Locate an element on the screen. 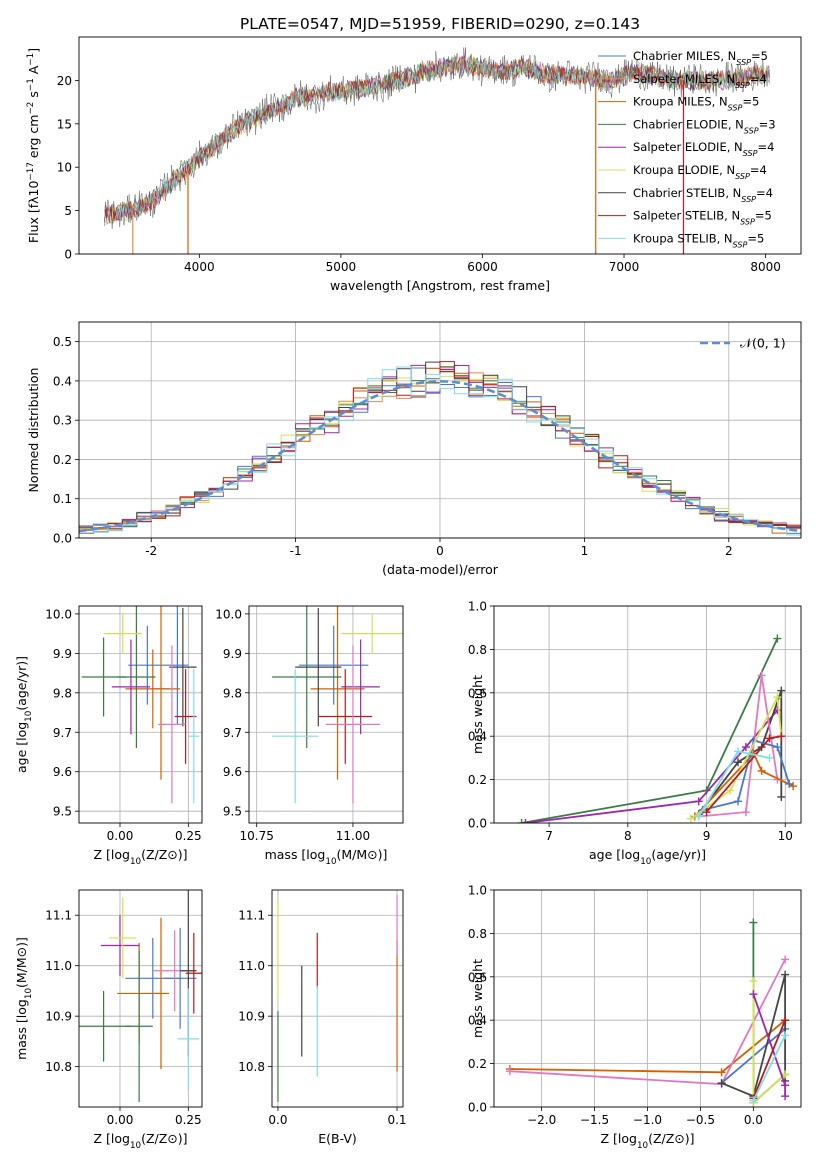 The height and width of the screenshot is (1170, 819). legend-label: Chabrier STELIB, NSSP=4 is located at coordinates (703, 195).